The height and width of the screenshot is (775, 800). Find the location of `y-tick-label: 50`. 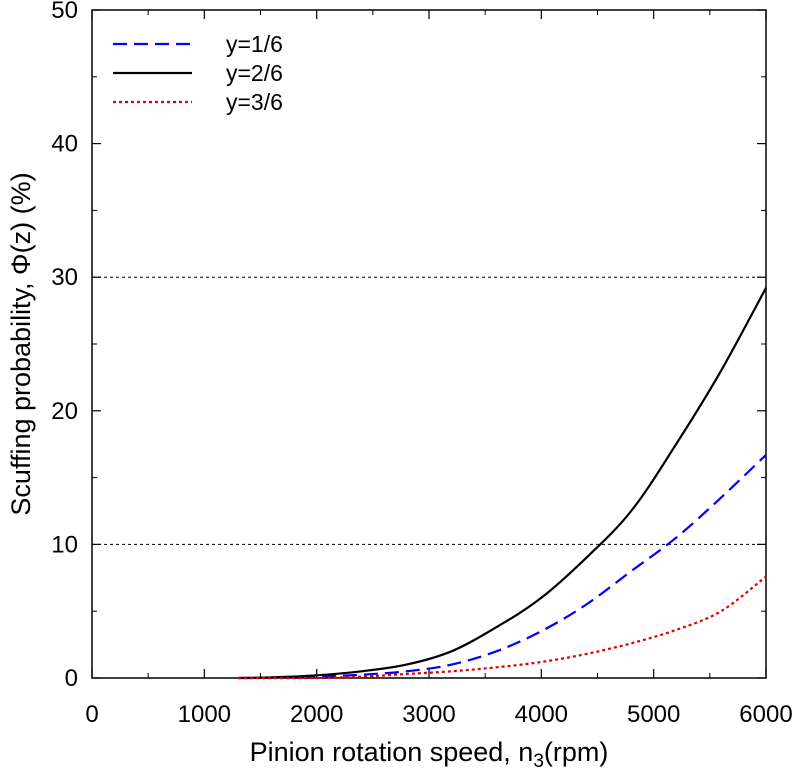

y-tick-label: 50 is located at coordinates (64, 12).